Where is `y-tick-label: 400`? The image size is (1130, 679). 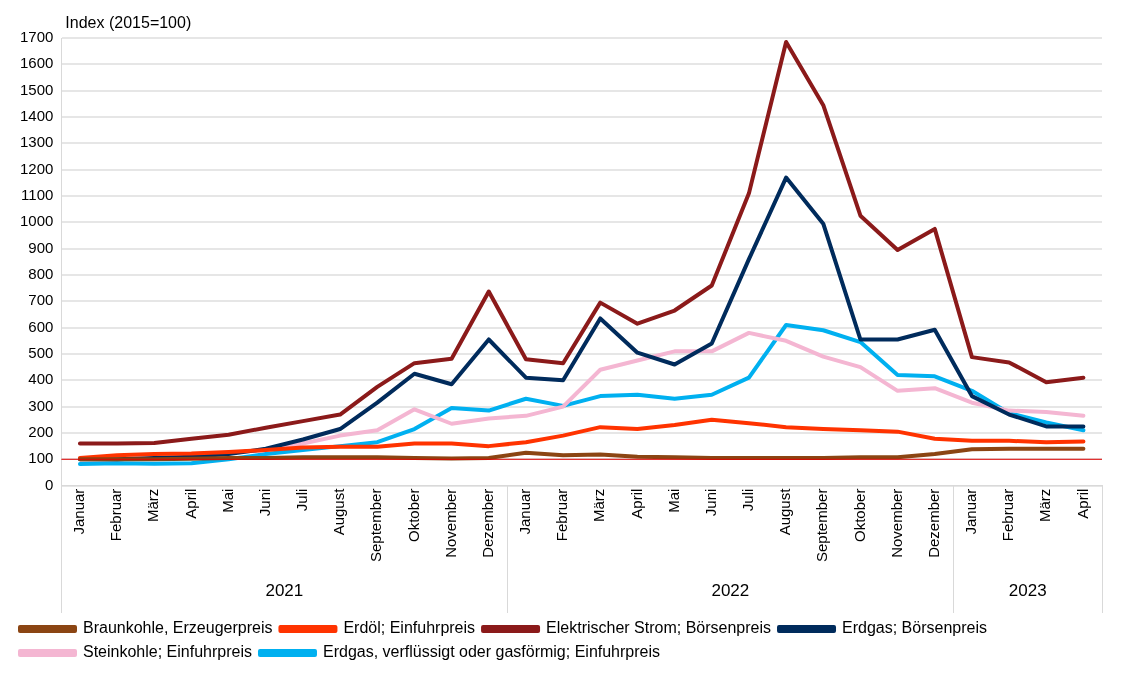 y-tick-label: 400 is located at coordinates (41, 379).